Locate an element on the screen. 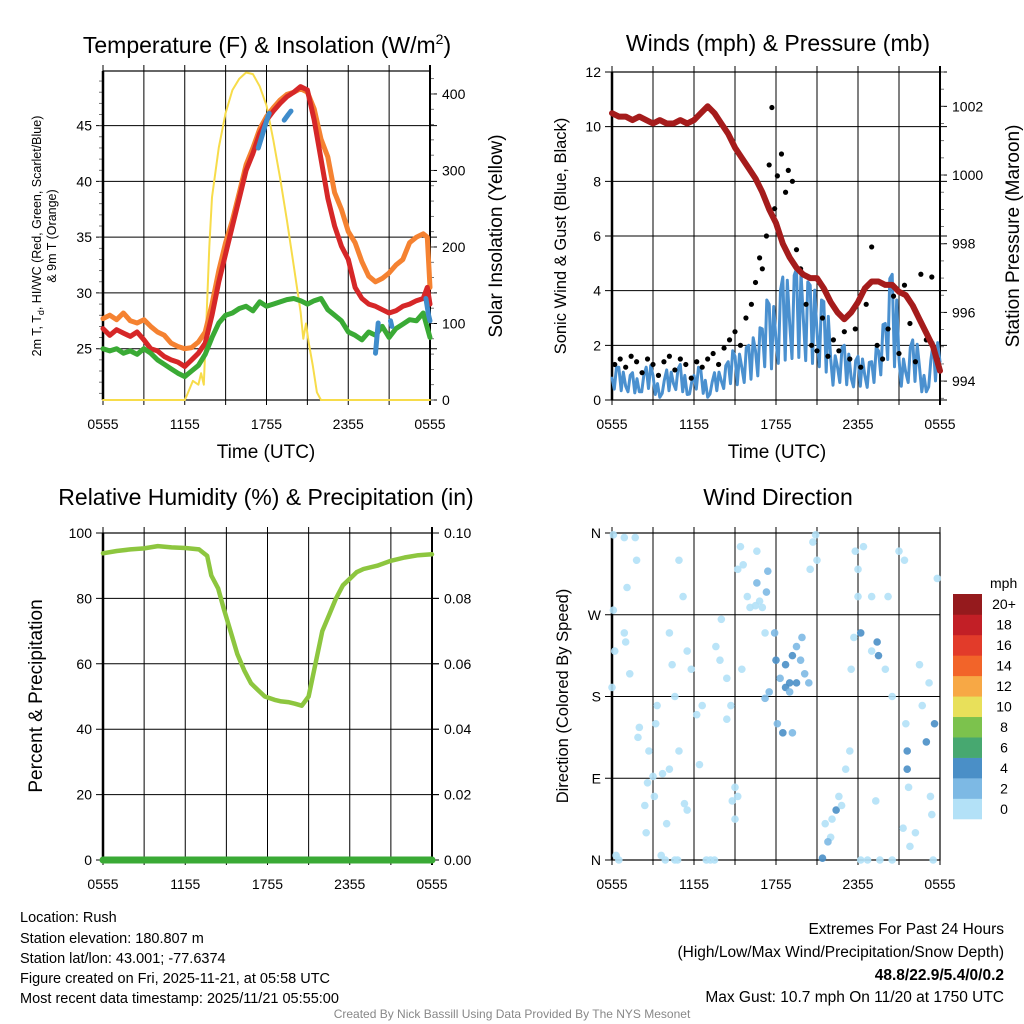 The width and height of the screenshot is (1024, 1024). elevation-text: Station elevation: 180.807 m is located at coordinates (112, 939).